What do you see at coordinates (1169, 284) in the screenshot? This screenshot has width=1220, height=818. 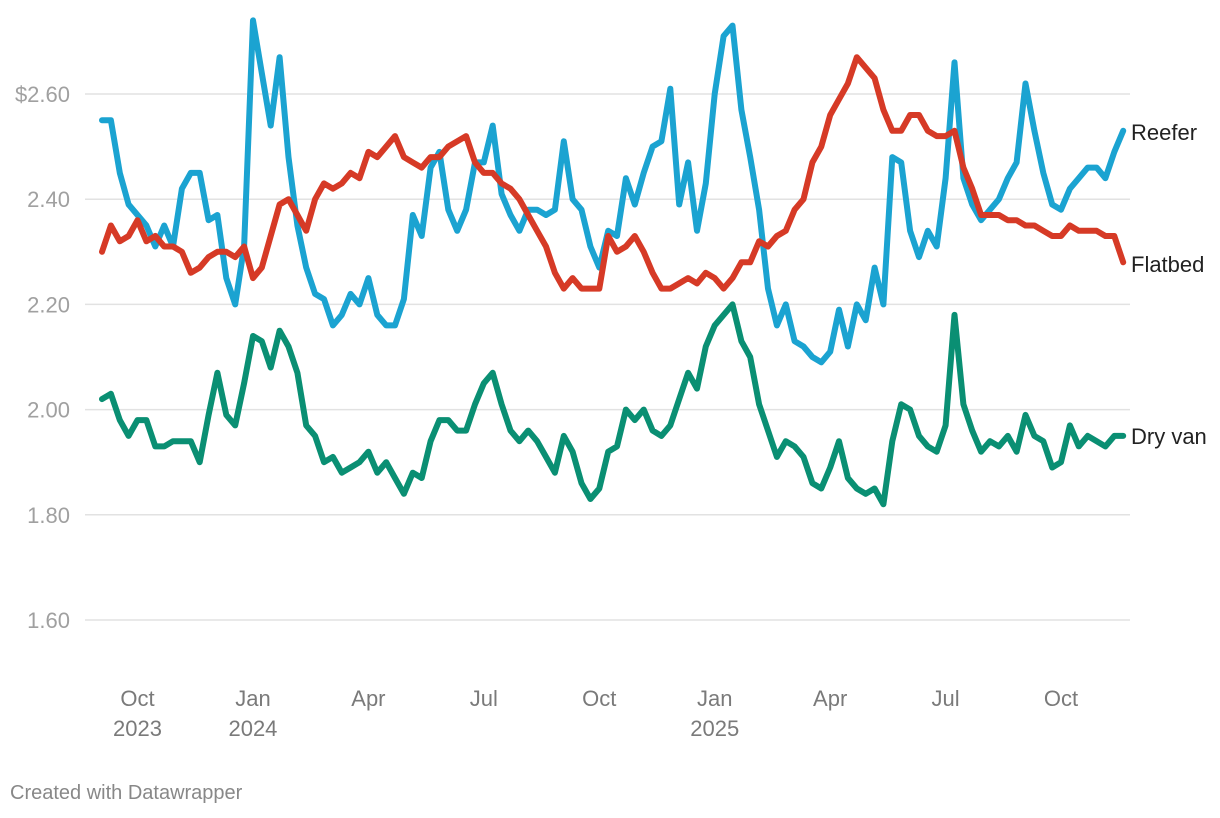 I see `series-labels: Reefer Flatbed Dry van` at bounding box center [1169, 284].